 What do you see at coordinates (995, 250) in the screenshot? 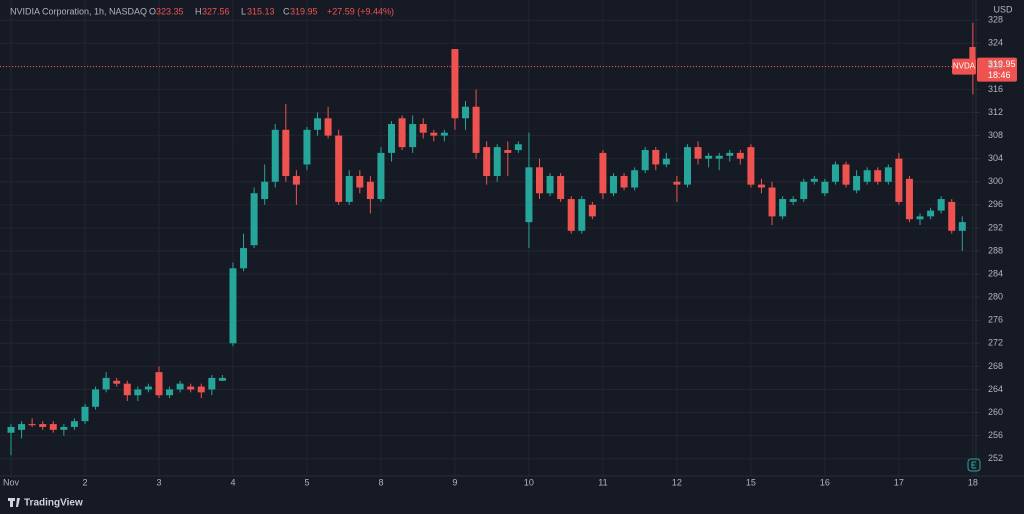
I see `y-tick-label: 288` at bounding box center [995, 250].